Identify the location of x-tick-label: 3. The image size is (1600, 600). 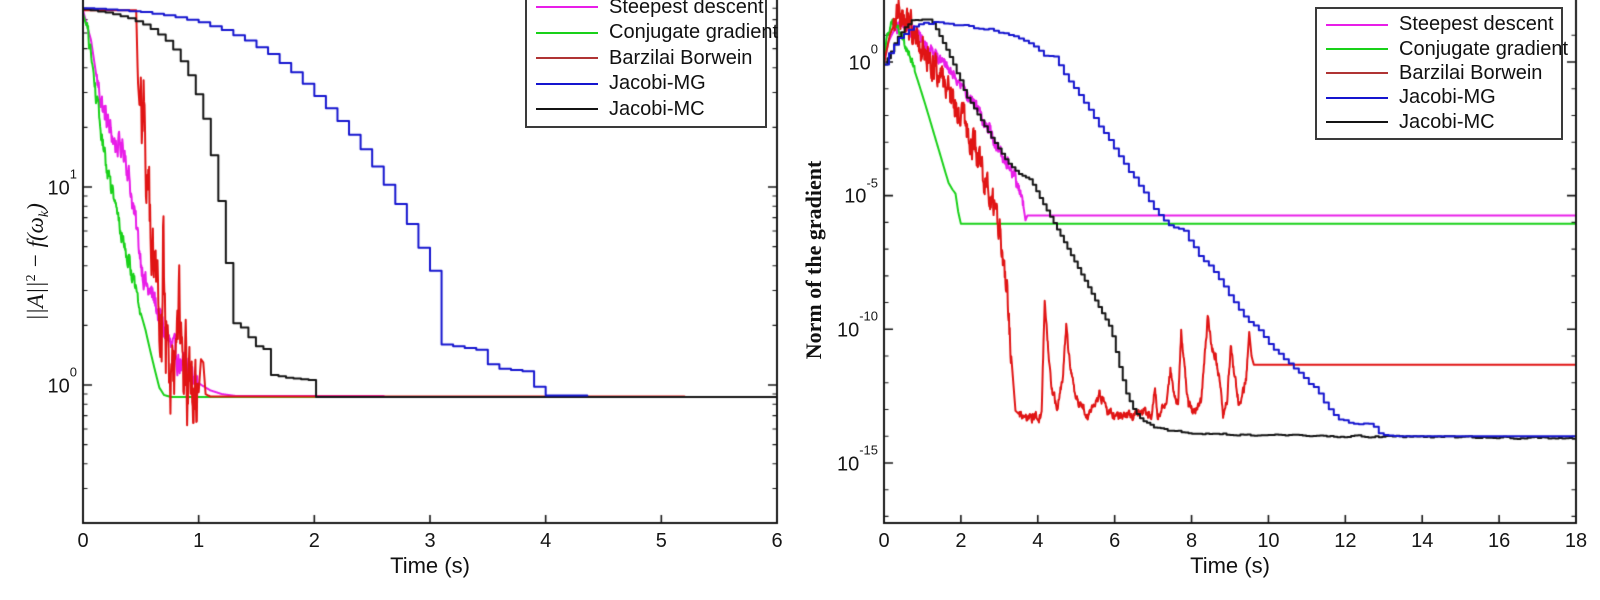
(430, 541).